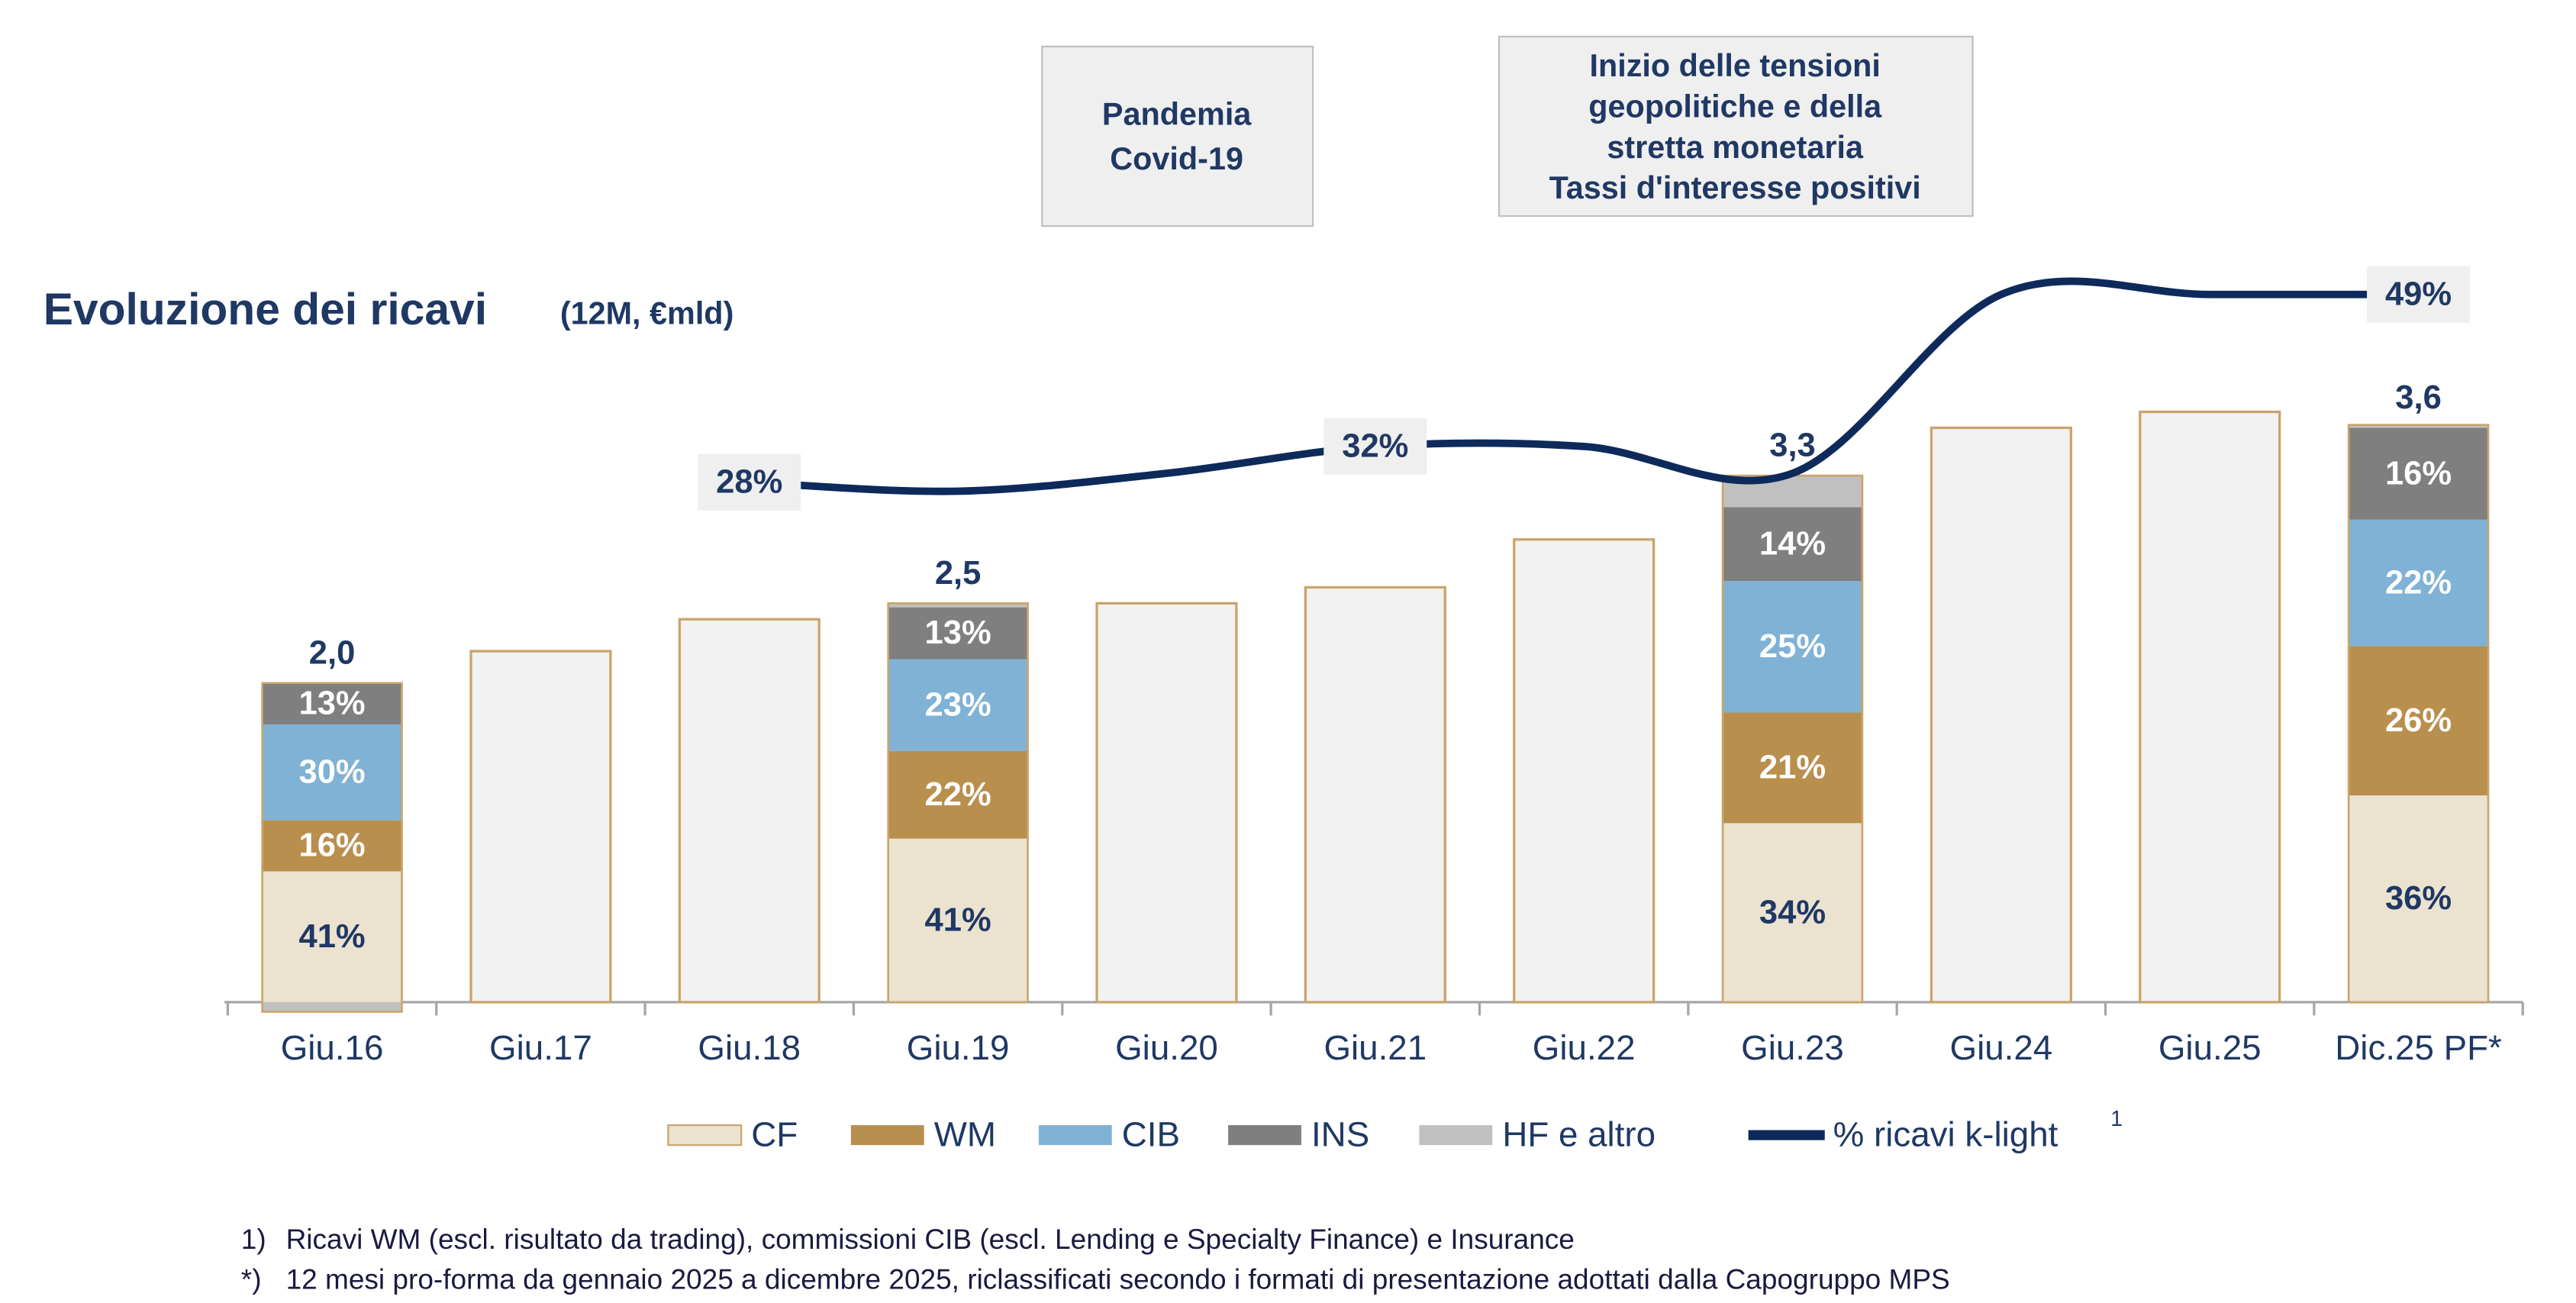 This screenshot has height=1303, width=2576. What do you see at coordinates (750, 1047) in the screenshot?
I see `x-tick-label: Giu.18` at bounding box center [750, 1047].